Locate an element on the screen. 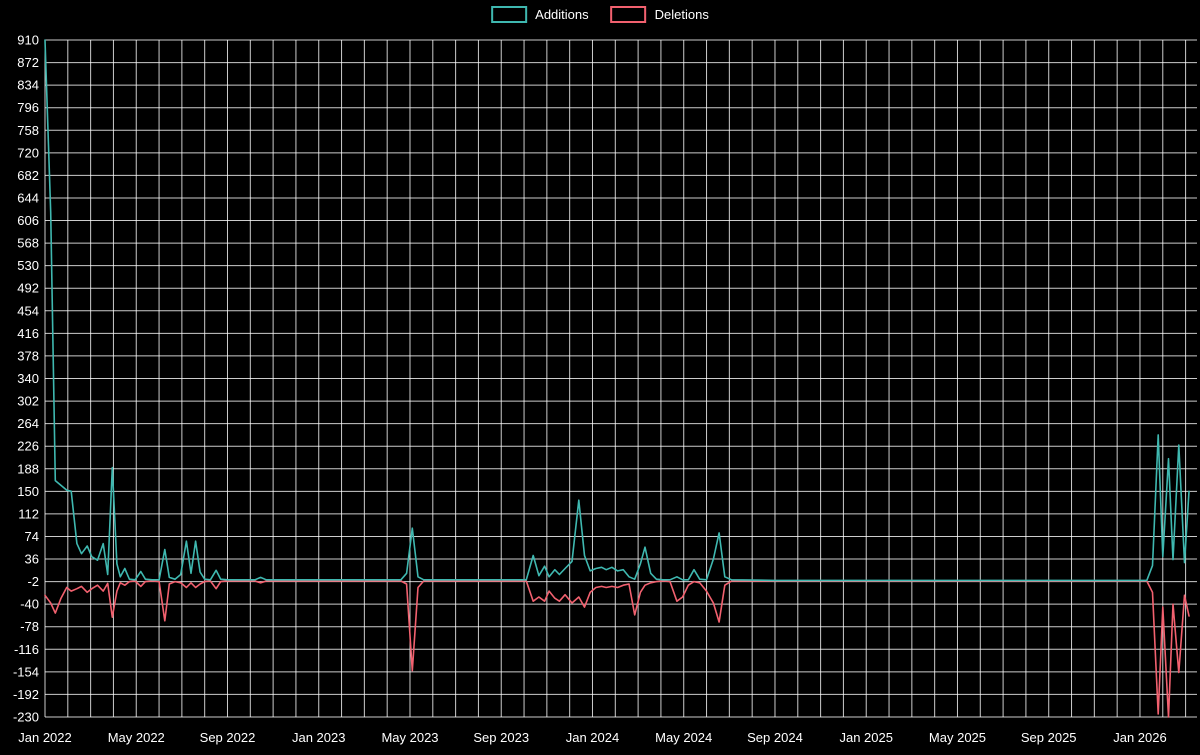 This screenshot has height=755, width=1200. y-tick-label: 112 is located at coordinates (28, 513).